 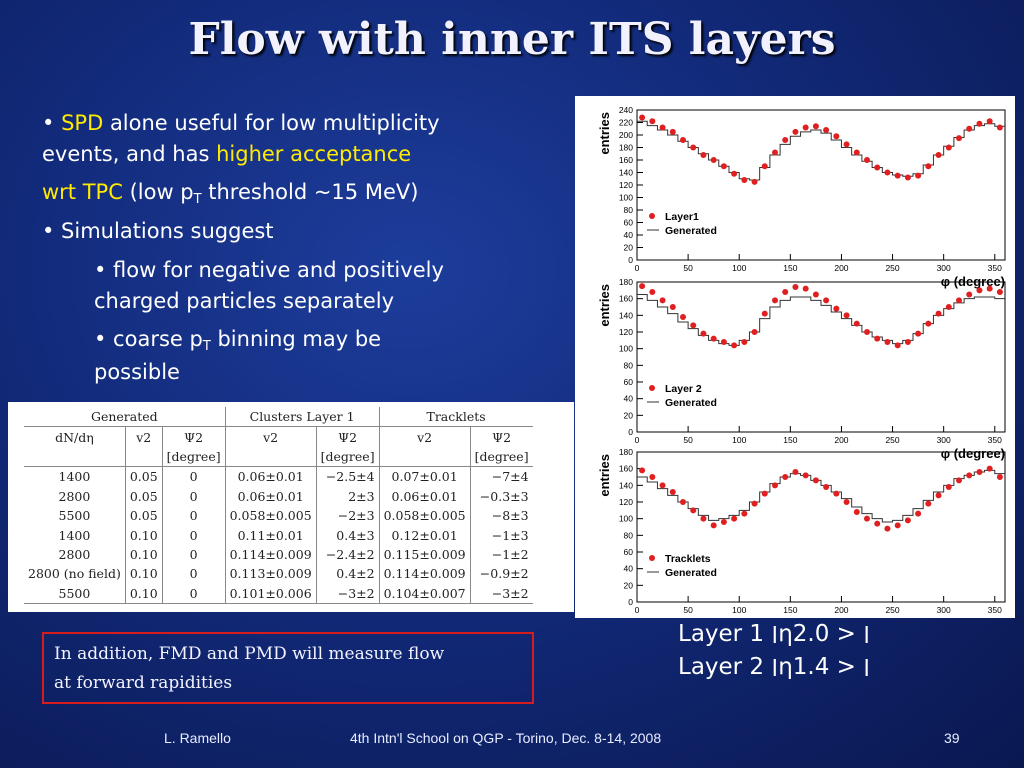 What do you see at coordinates (269, 270) in the screenshot?
I see `bullet-3-line1: • flow for negative and positively` at bounding box center [269, 270].